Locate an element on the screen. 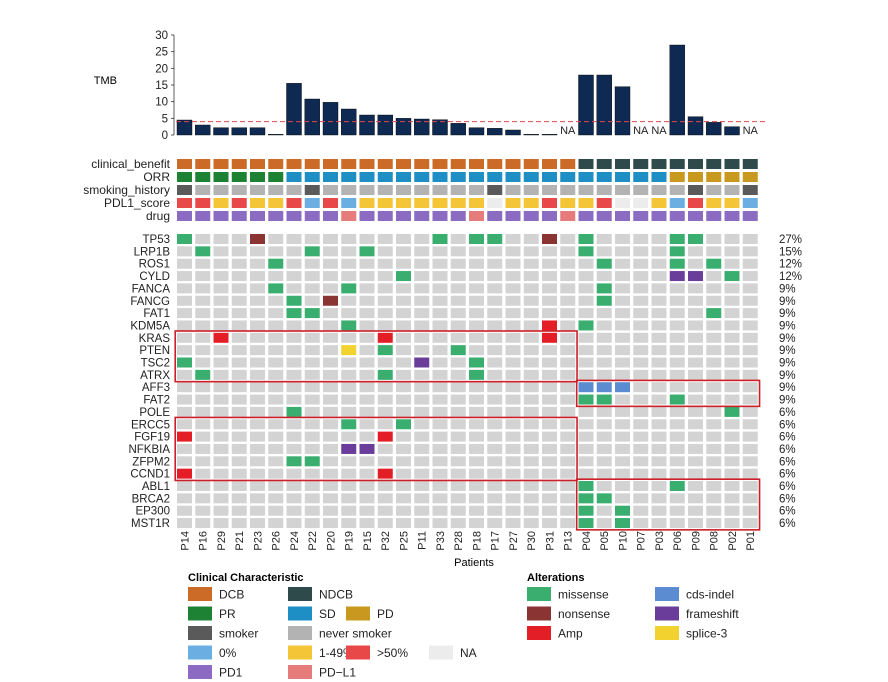 The width and height of the screenshot is (888, 682). gene-label: TP53 is located at coordinates (157, 240).